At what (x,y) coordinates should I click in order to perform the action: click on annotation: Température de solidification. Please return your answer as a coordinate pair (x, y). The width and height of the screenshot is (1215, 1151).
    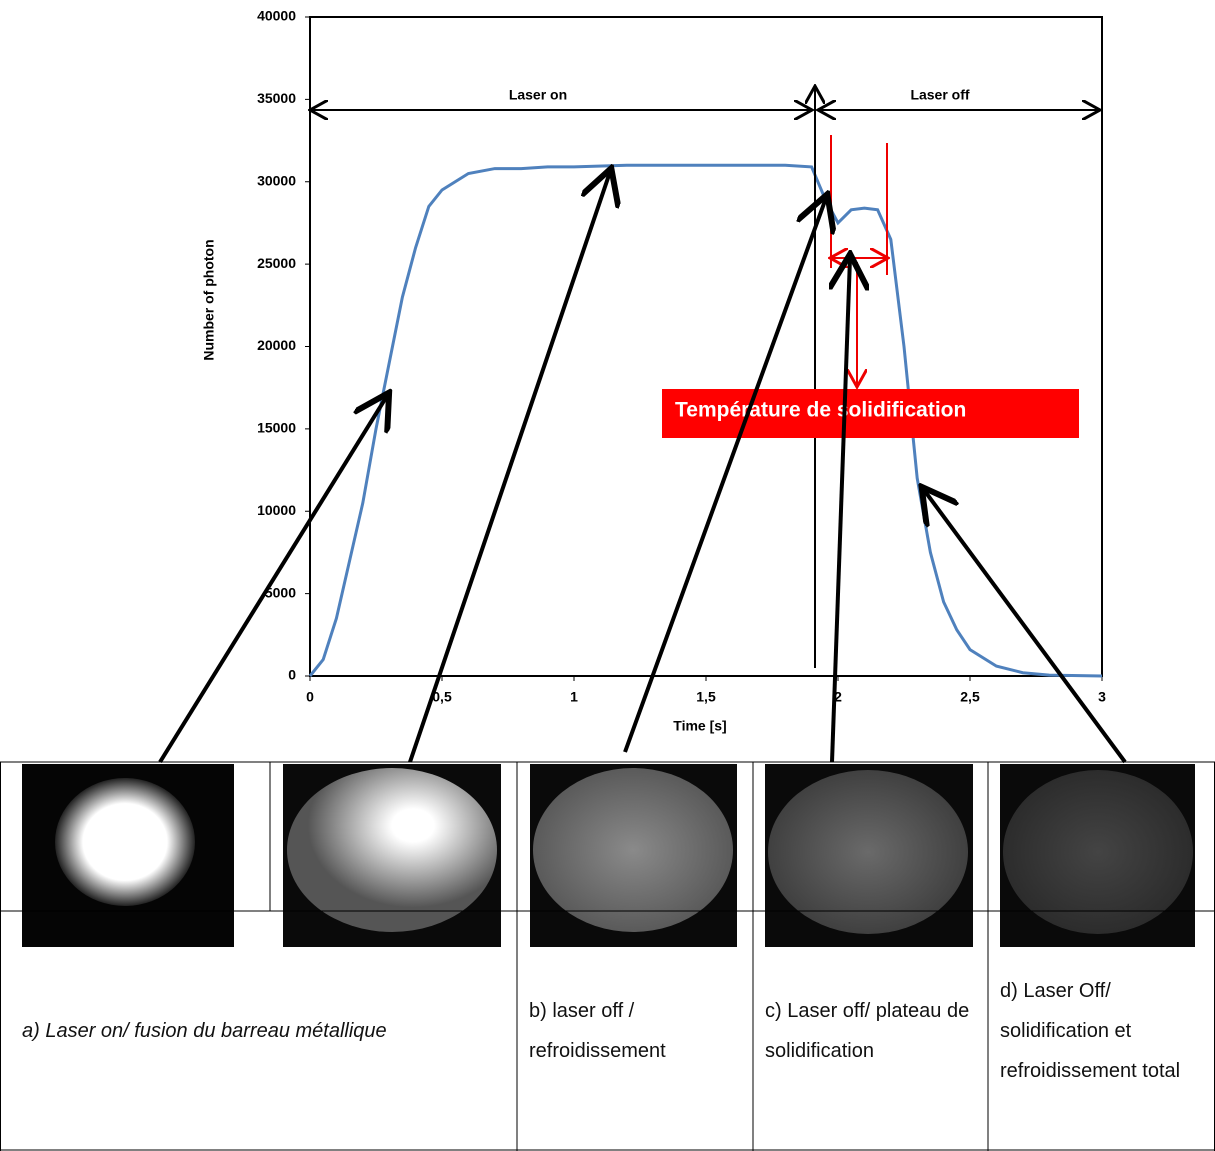
    Looking at the image, I should click on (820, 410).